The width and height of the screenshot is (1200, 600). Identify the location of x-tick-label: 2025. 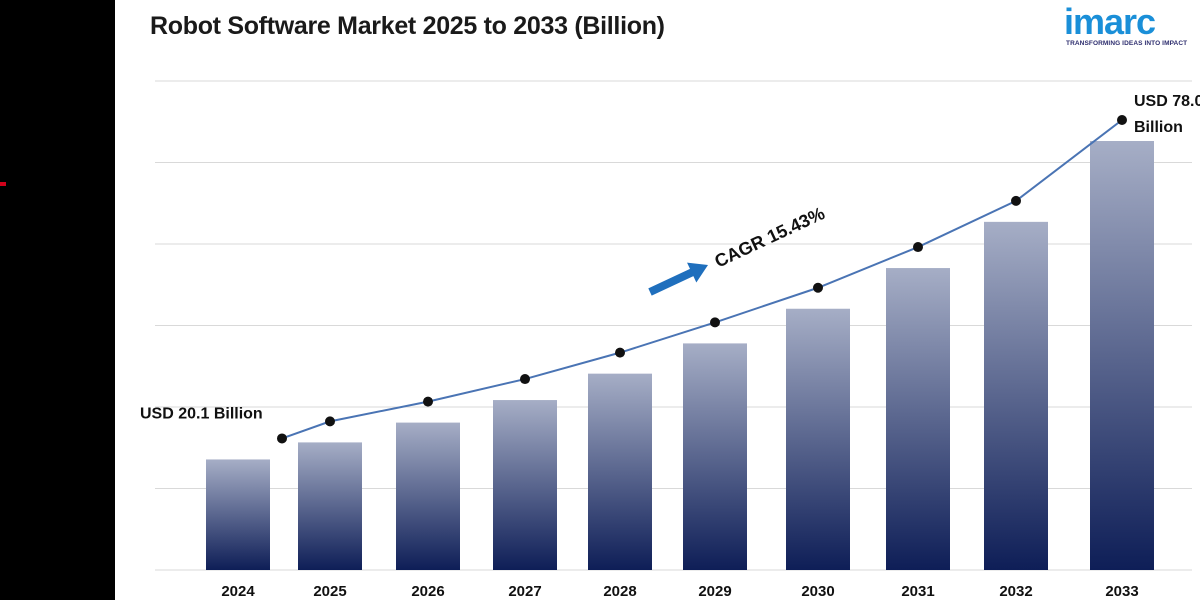
(329, 591).